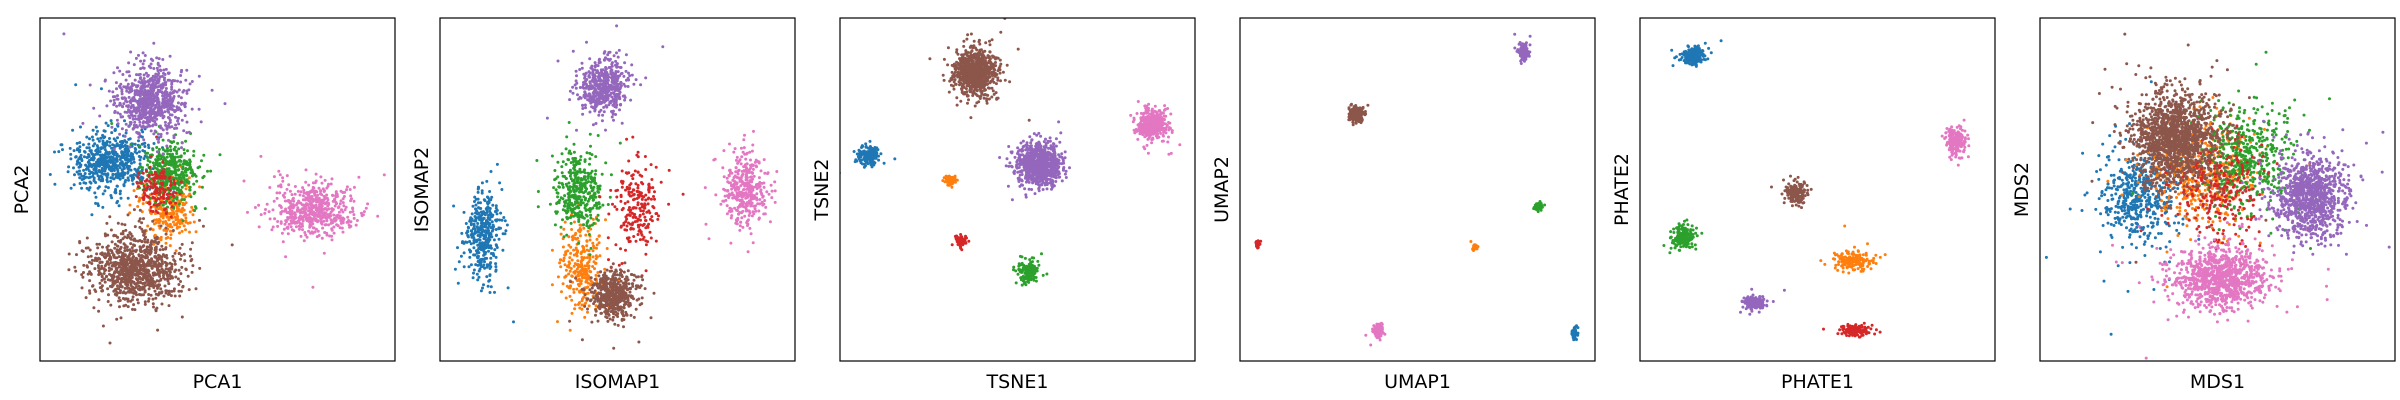 The height and width of the screenshot is (400, 2400). Describe the element at coordinates (150, 256) in the screenshot. I see `cluster-brown` at that location.